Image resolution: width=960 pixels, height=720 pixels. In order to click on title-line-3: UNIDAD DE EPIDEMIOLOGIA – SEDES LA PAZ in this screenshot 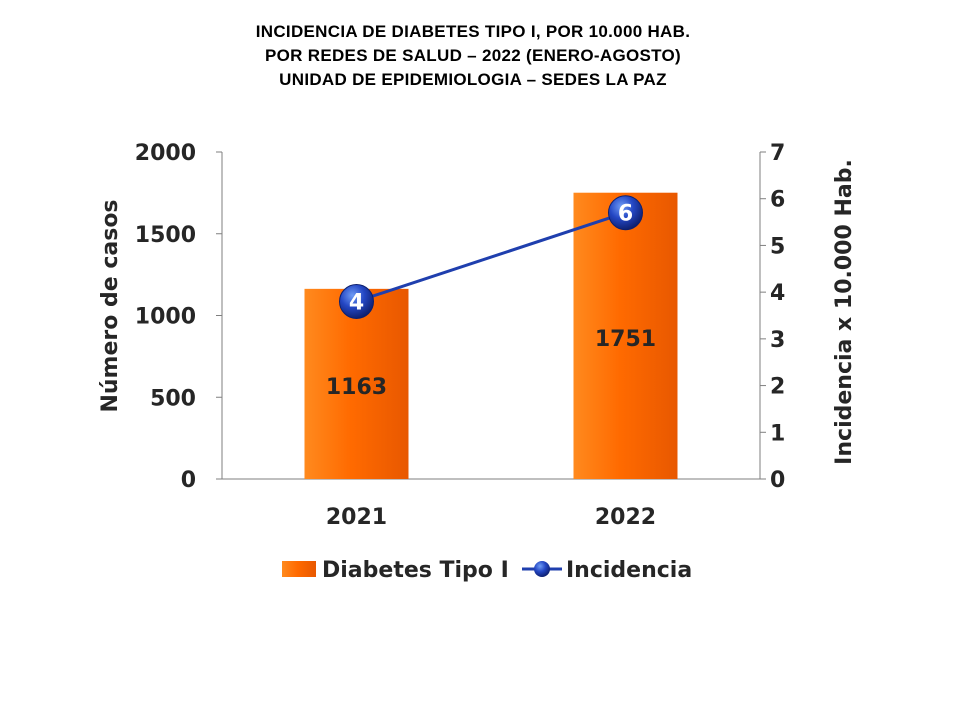, I will do `click(473, 79)`.